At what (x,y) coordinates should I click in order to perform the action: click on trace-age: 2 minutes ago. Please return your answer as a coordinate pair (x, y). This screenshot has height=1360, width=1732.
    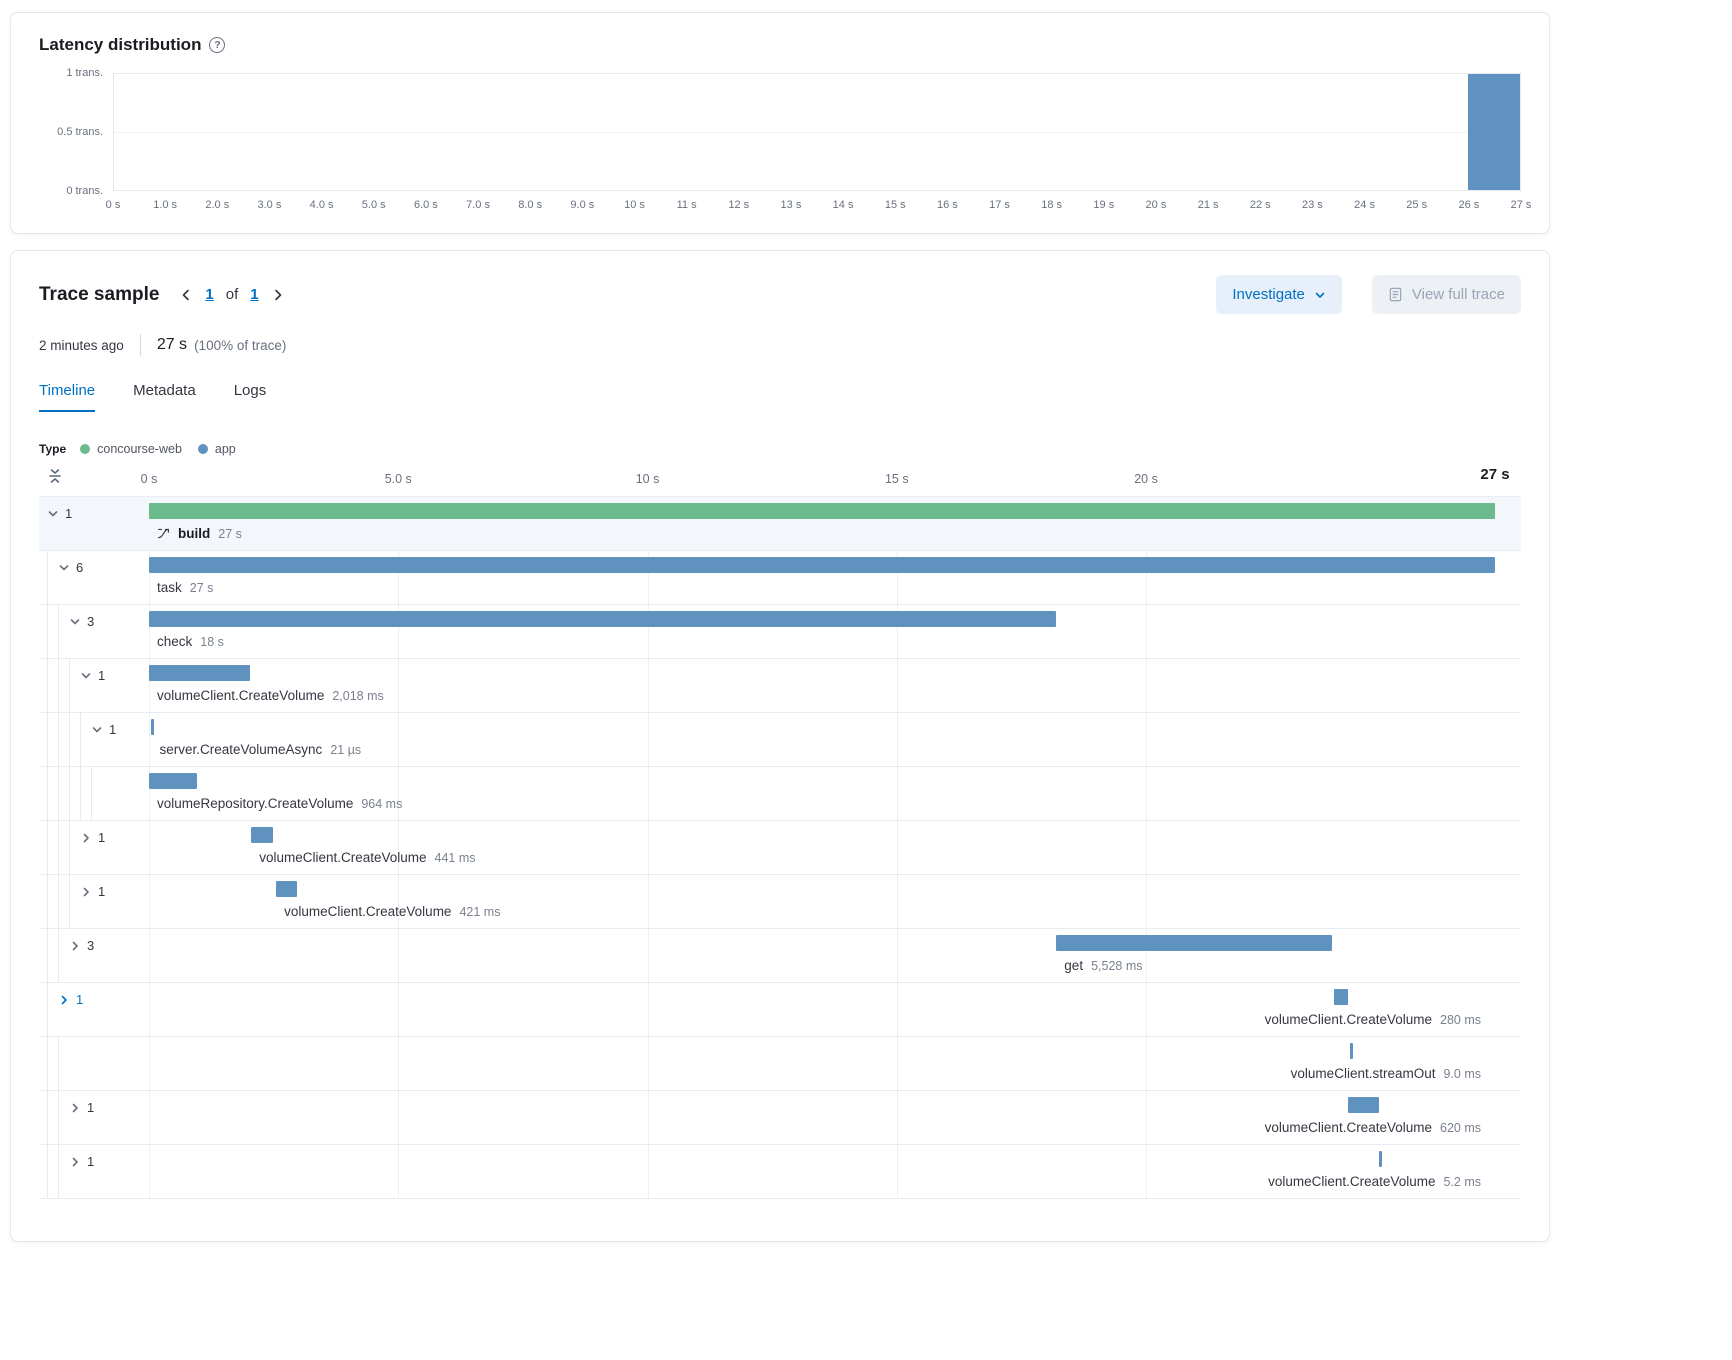
    Looking at the image, I should click on (81, 345).